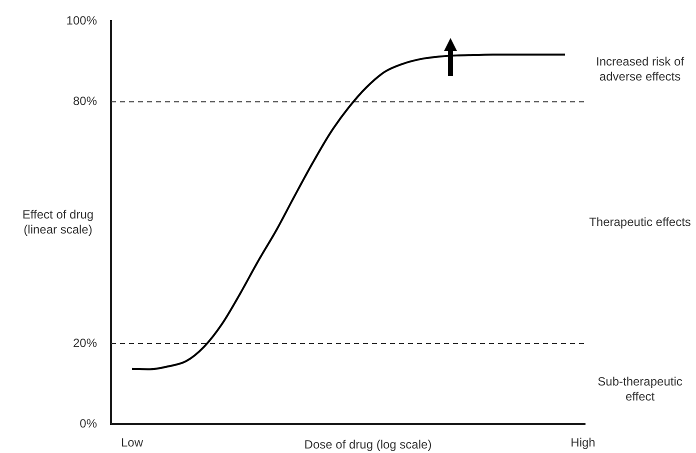 This screenshot has width=696, height=453. I want to click on y-tick-label: 20%, so click(85, 343).